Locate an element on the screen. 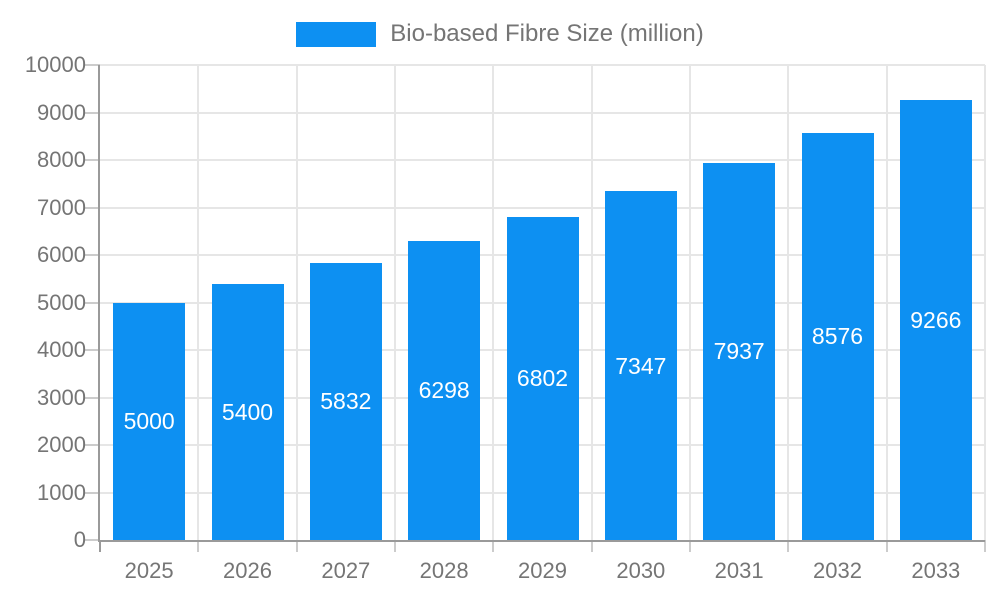  y-tick-label: 9000 is located at coordinates (61, 112).